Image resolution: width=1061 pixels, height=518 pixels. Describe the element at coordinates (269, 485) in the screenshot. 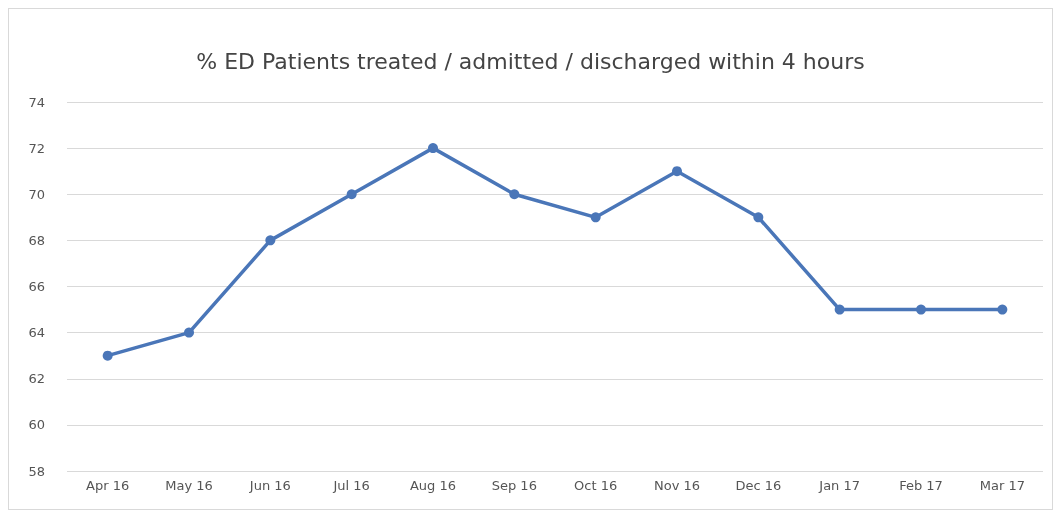

I see `x-tick-label: Jun 16` at that location.